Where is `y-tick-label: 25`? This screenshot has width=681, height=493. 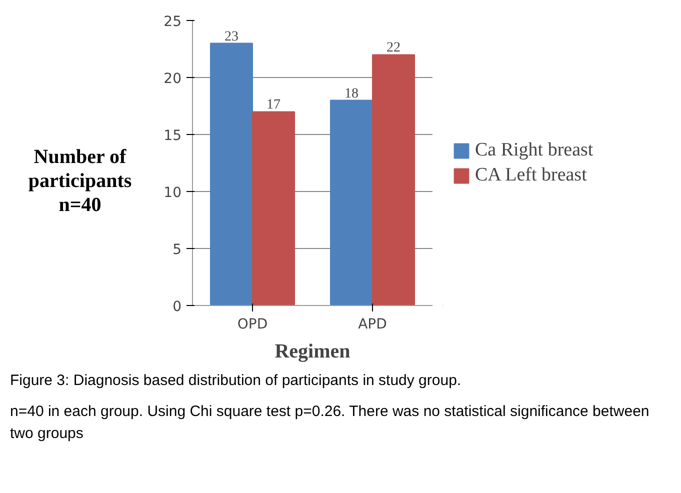
y-tick-label: 25 is located at coordinates (173, 22).